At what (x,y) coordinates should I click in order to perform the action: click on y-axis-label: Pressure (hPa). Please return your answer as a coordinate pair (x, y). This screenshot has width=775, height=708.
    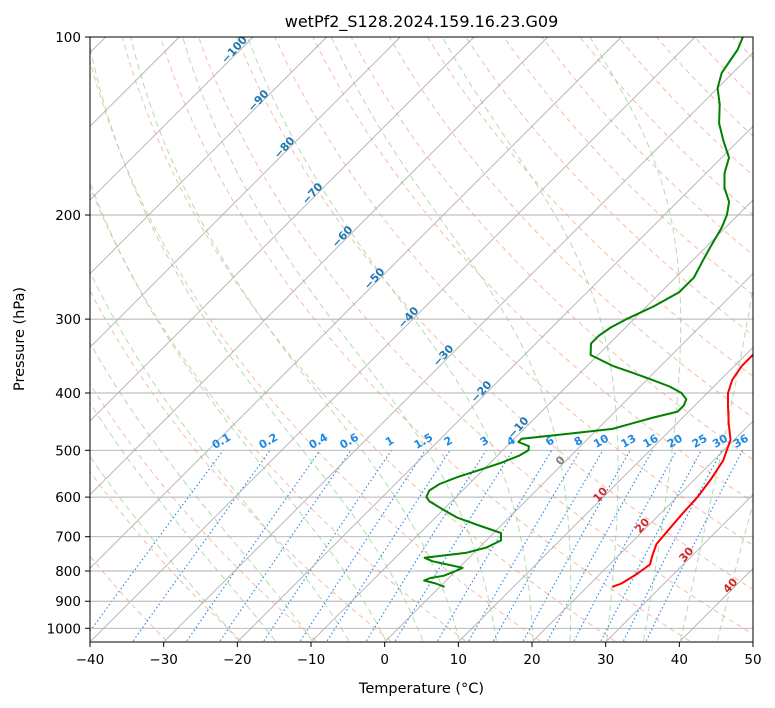
    Looking at the image, I should click on (20, 339).